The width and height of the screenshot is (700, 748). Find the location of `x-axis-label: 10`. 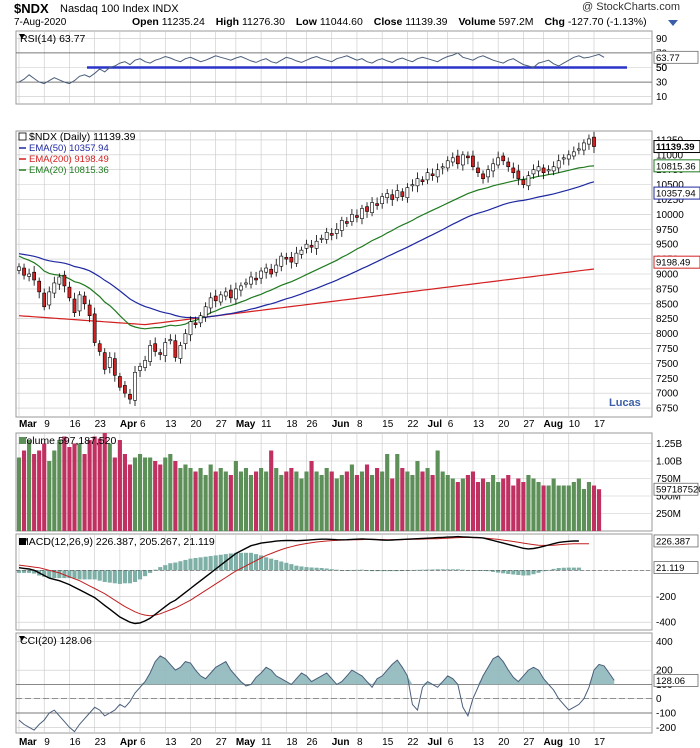

x-axis-label: 10 is located at coordinates (575, 742).